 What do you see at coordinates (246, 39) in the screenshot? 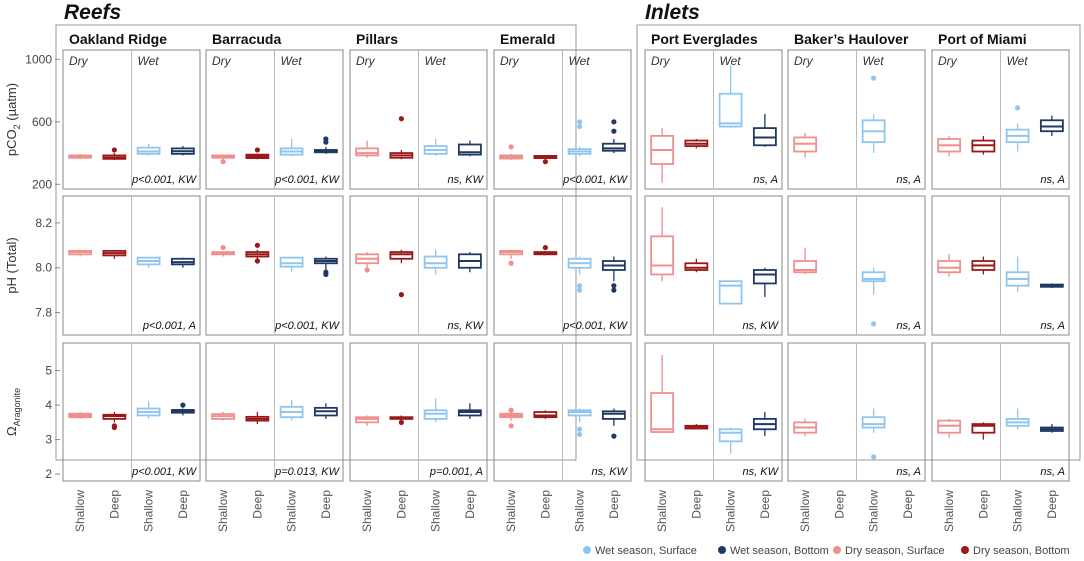
I see `site-title: Barracuda` at bounding box center [246, 39].